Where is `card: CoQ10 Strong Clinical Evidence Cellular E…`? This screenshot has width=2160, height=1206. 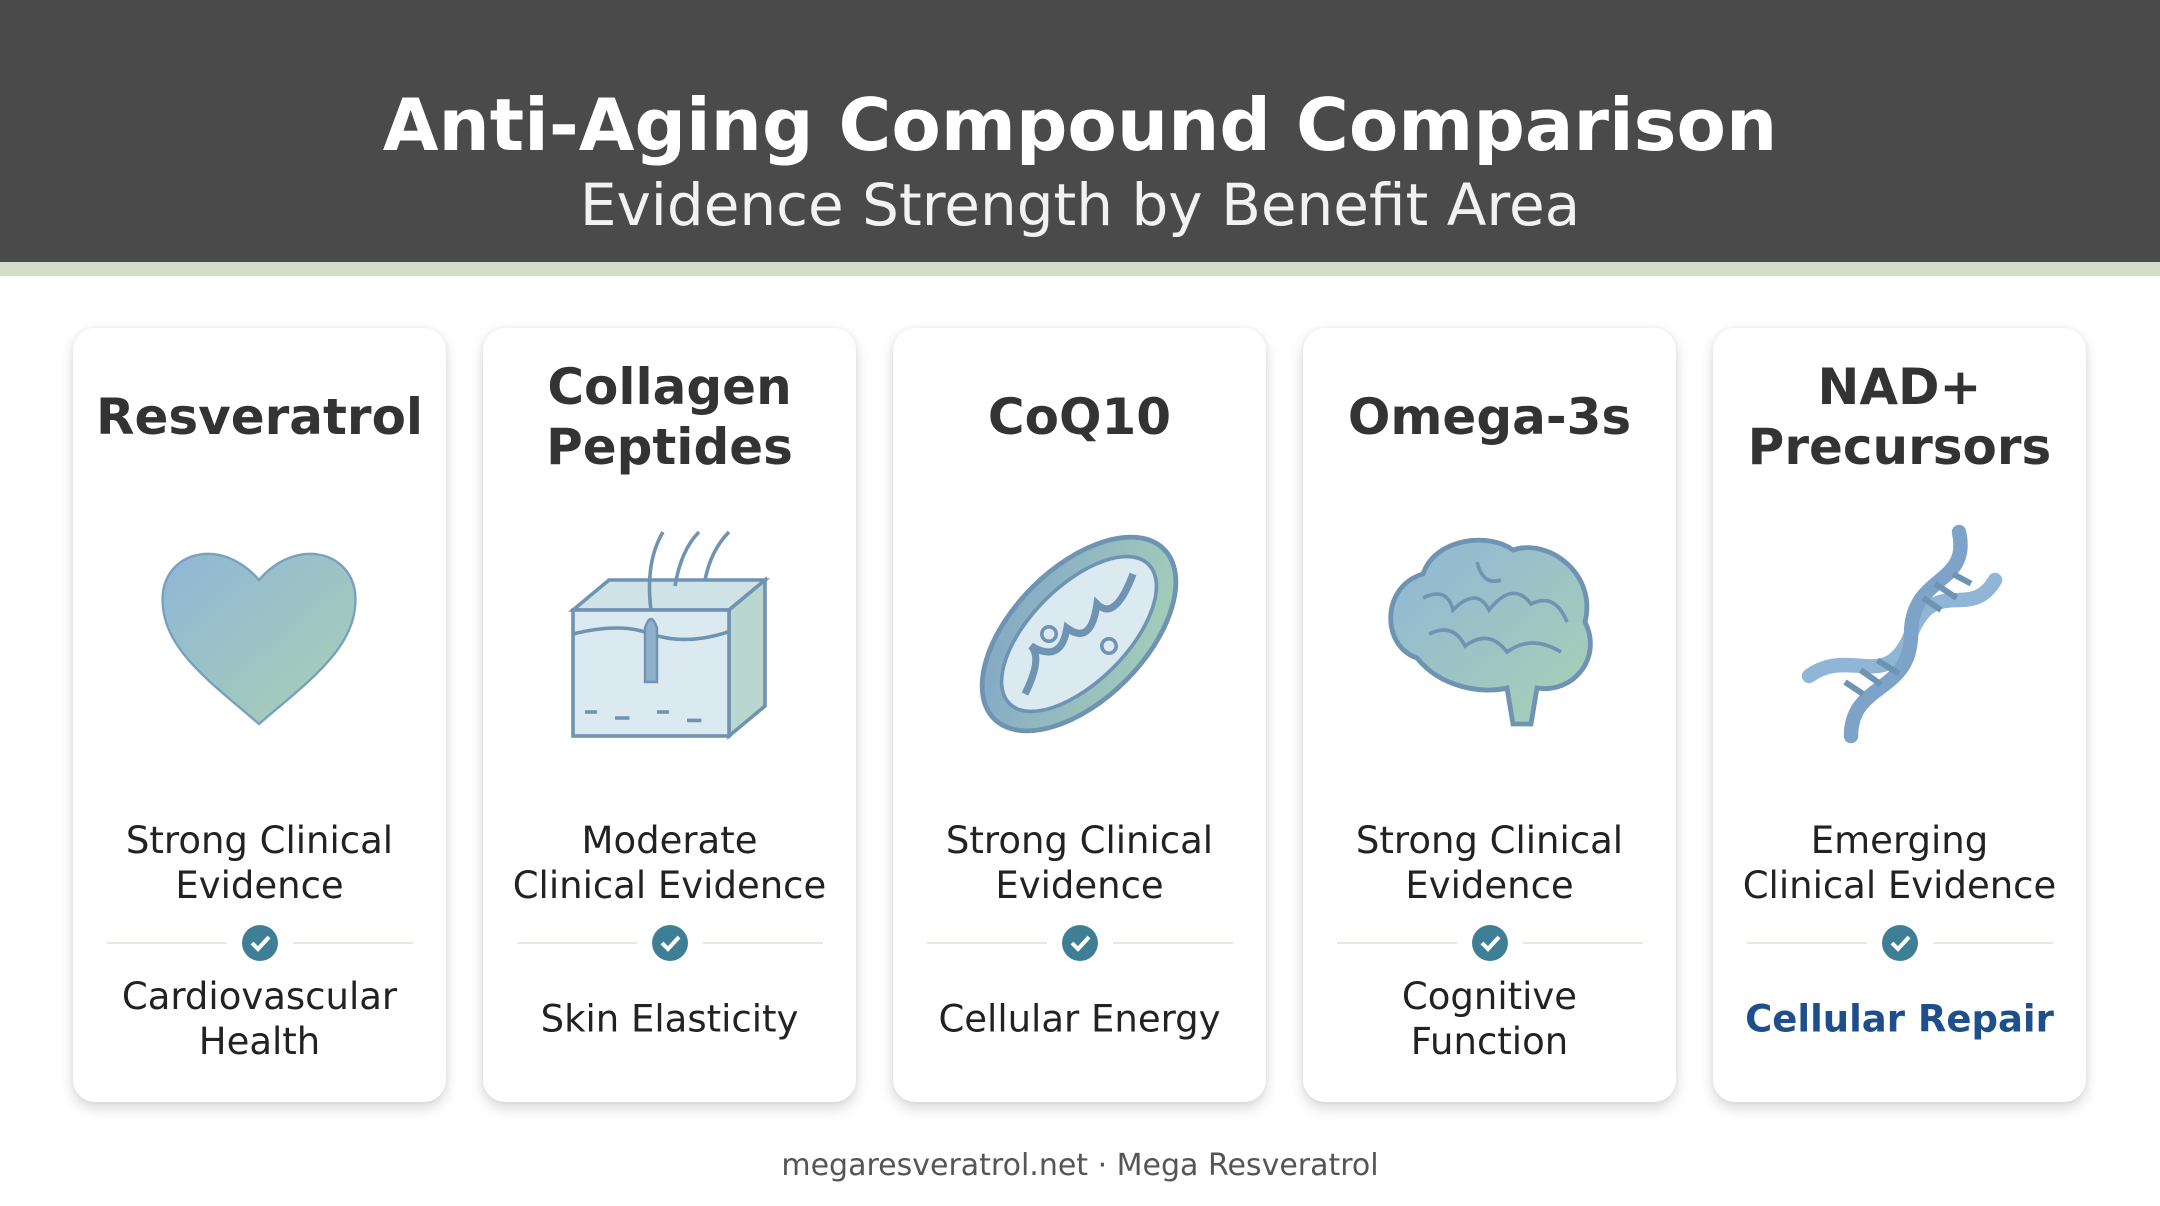
card: CoQ10 Strong Clinical Evidence Cellular E… is located at coordinates (1079, 715).